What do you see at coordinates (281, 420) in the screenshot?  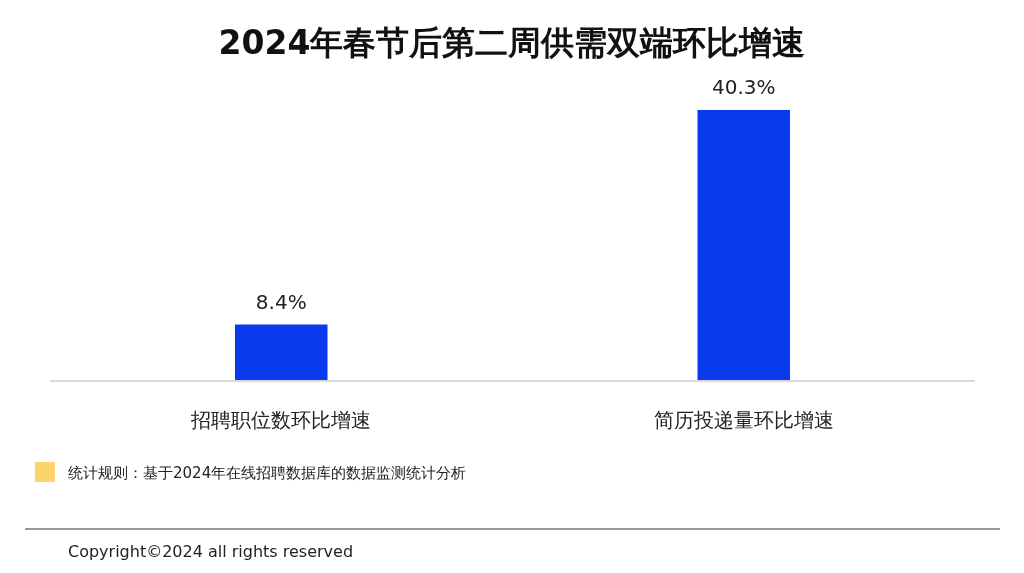 I see `x-tick-label: 招聘职位数环比增速` at bounding box center [281, 420].